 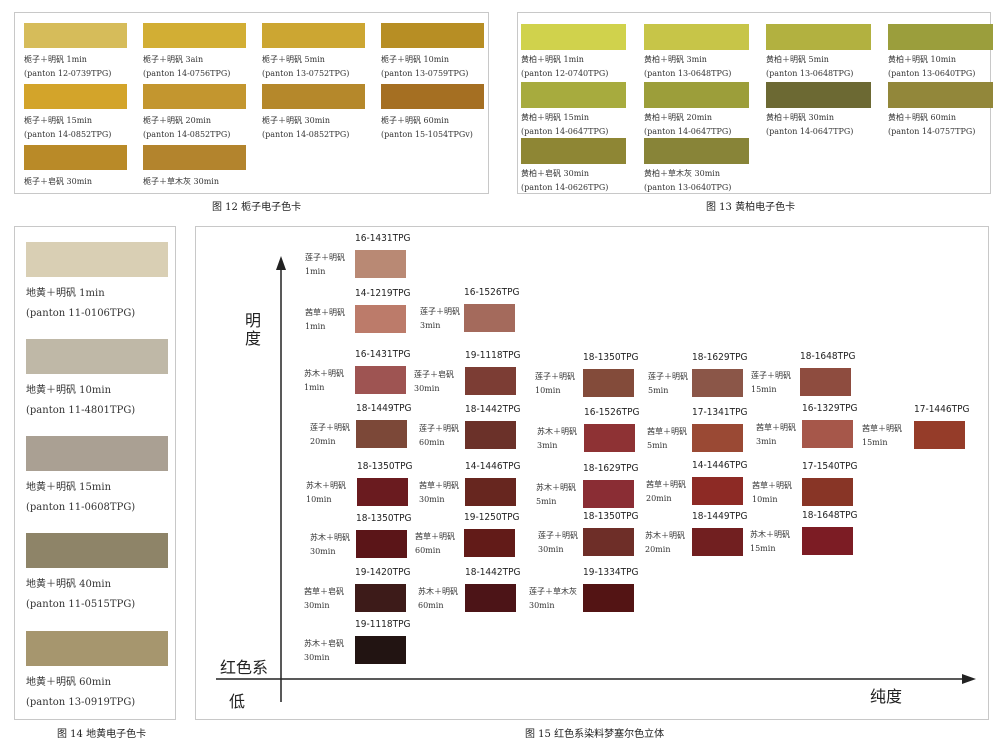 I want to click on swatch-code: (panton 11-0106TPG), so click(x=81, y=313).